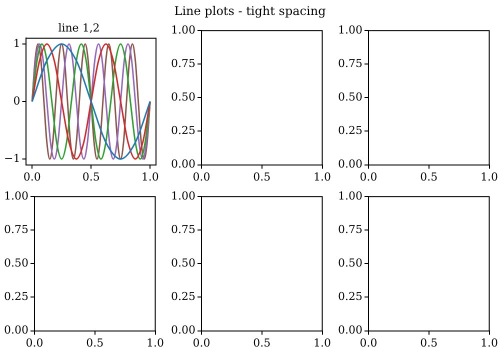 This screenshot has width=500, height=356. Describe the element at coordinates (12, 158) in the screenshot. I see `y-tick-label: −1` at that location.